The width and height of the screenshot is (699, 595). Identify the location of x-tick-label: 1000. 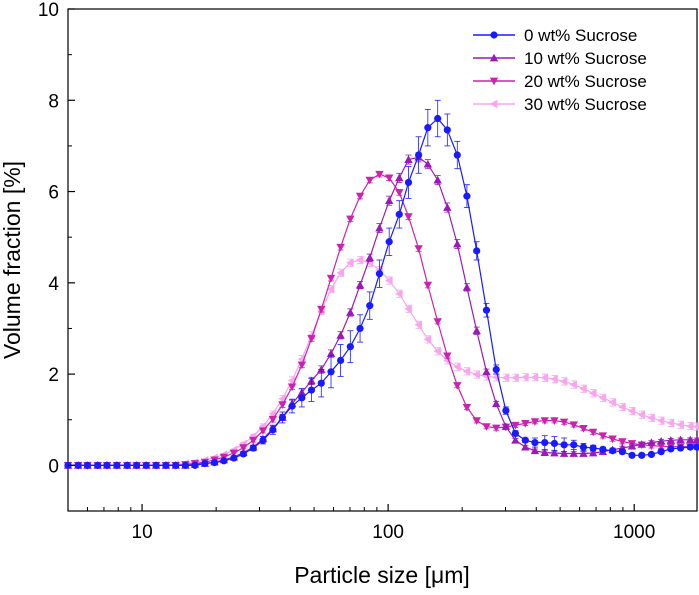
(634, 532).